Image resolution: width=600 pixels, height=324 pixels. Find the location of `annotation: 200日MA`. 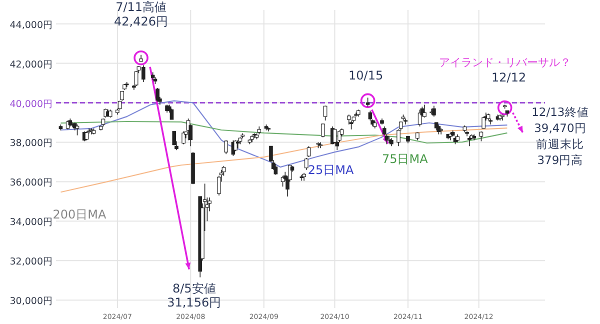

annotation: 200日MA is located at coordinates (79, 215).